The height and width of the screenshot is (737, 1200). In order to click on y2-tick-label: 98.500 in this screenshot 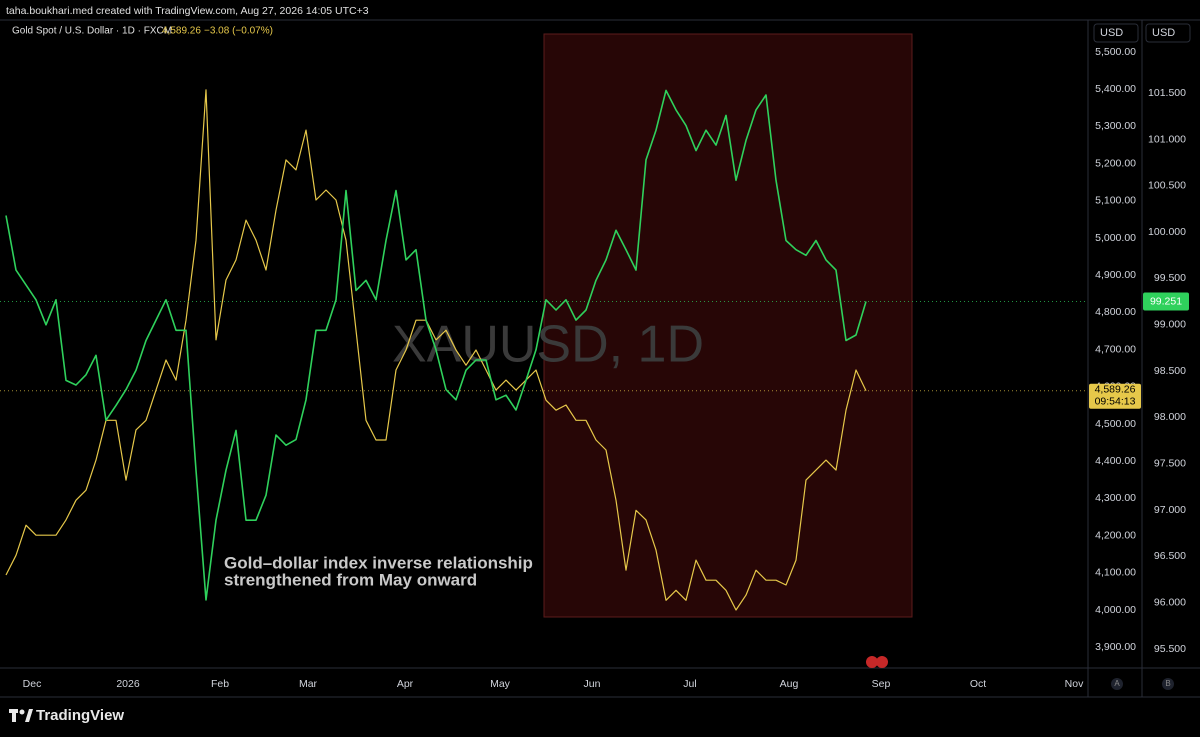, I will do `click(1170, 371)`.